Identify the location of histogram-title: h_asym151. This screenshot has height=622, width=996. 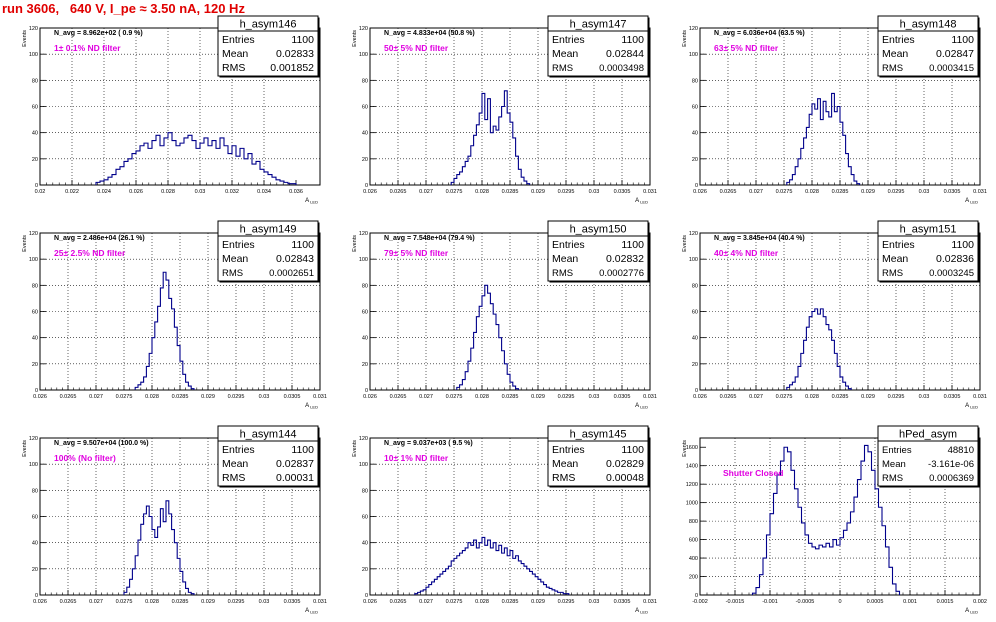
(928, 230).